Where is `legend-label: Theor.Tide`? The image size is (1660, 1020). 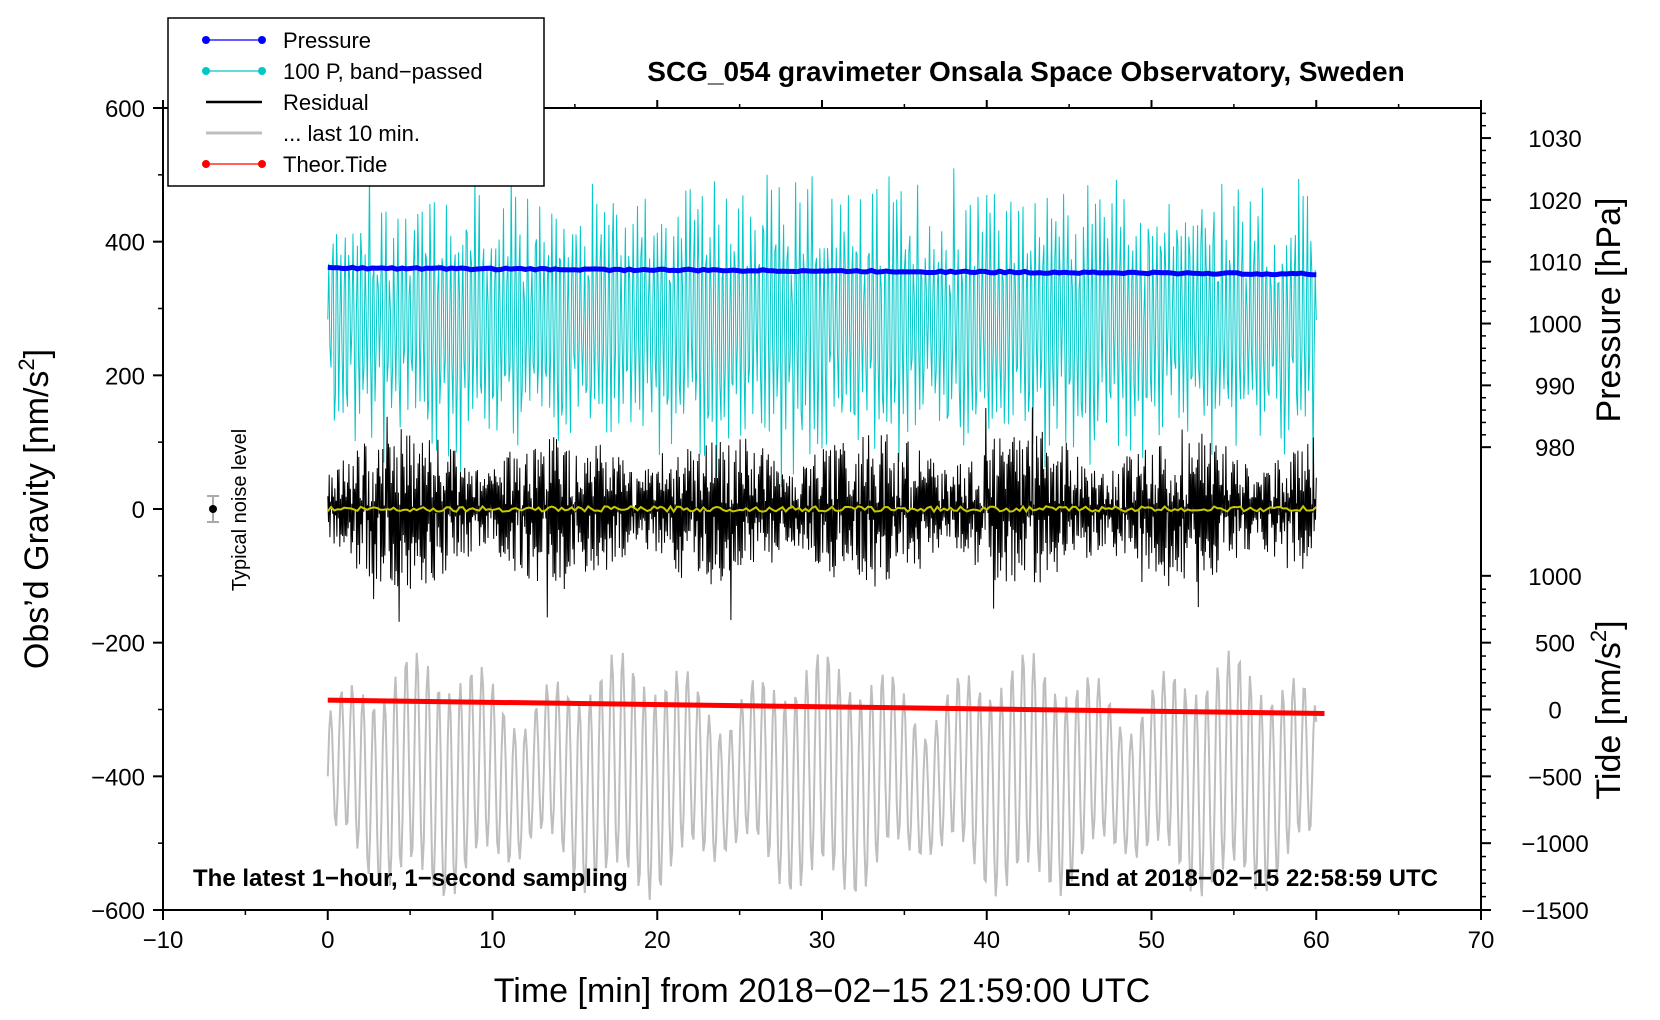
legend-label: Theor.Tide is located at coordinates (335, 164).